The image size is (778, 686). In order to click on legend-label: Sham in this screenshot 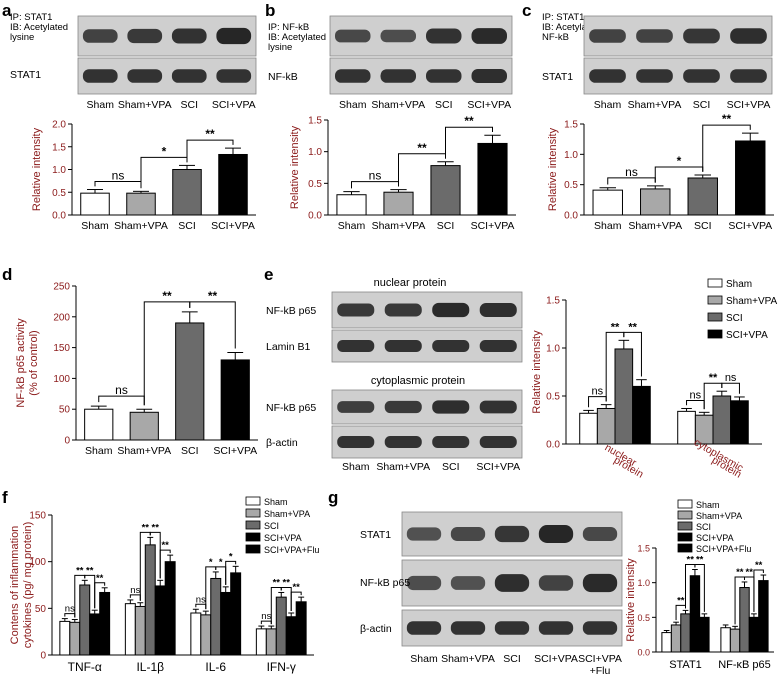, I will do `click(739, 284)`.